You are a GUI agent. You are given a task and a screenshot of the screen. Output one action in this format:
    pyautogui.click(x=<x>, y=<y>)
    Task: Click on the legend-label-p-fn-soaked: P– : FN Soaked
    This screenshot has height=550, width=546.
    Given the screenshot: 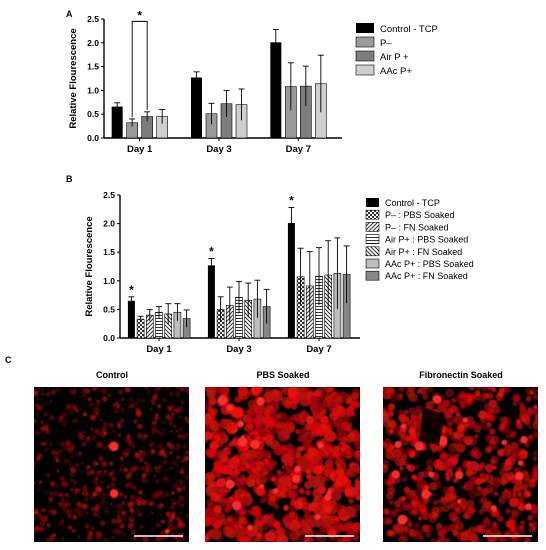 What is the action you would take?
    pyautogui.click(x=417, y=227)
    